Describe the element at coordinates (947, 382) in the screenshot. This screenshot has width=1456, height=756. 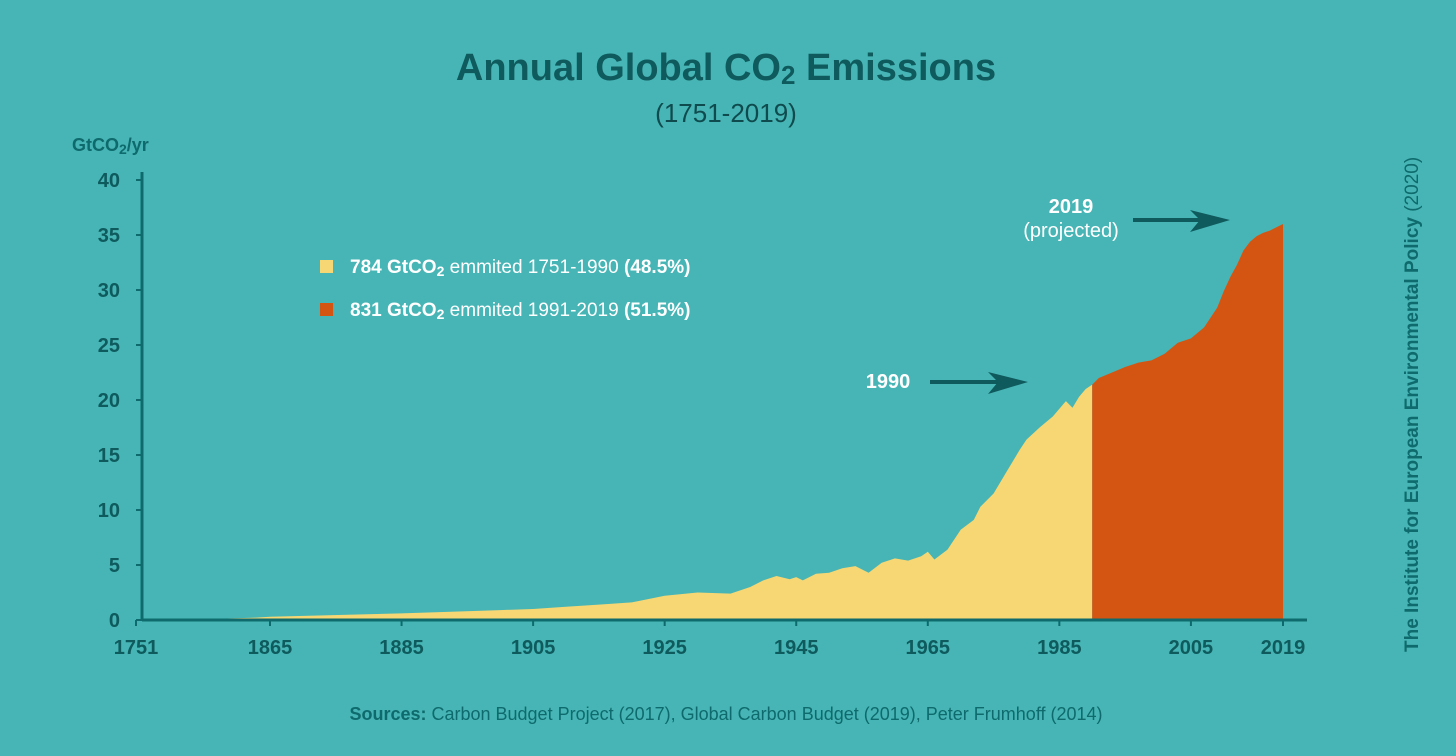
I see `annotation-1990: 1990` at that location.